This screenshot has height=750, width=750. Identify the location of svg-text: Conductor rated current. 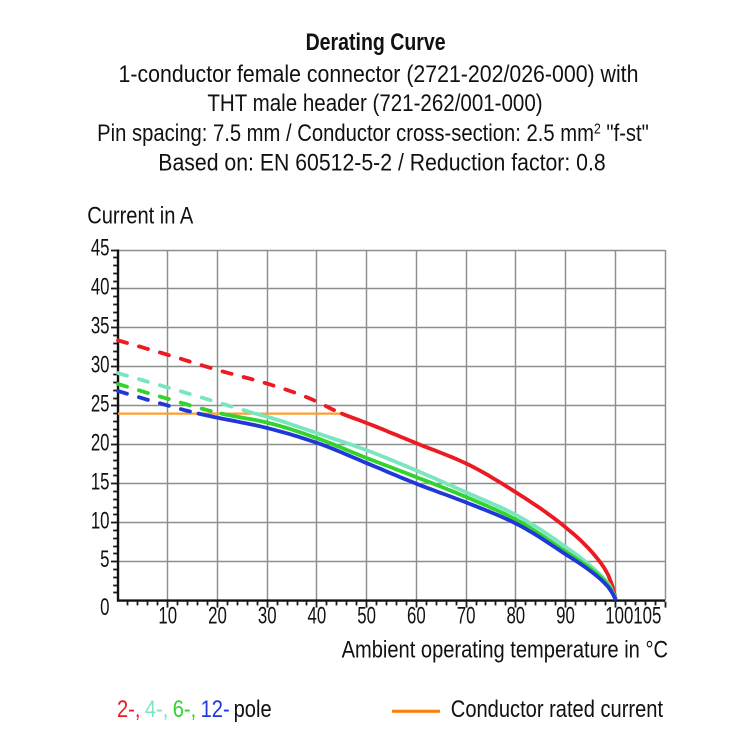
(557, 708).